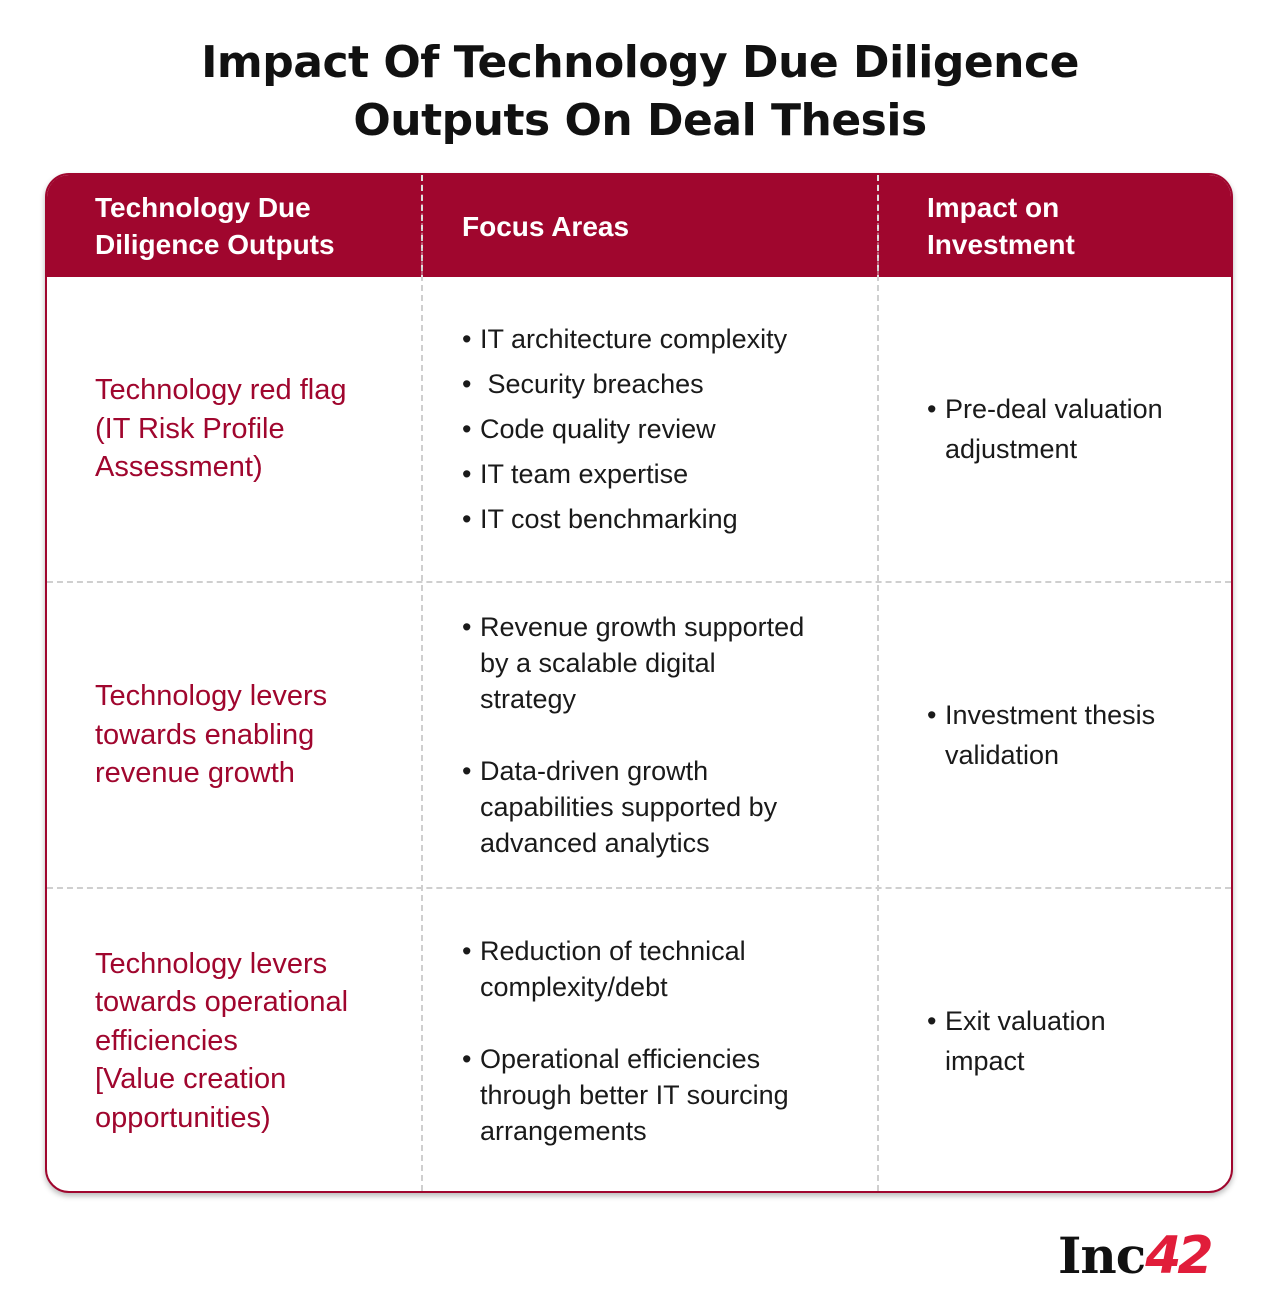 The image size is (1280, 1316). I want to click on page-title-line-2: Outputs On Deal Thesis, so click(640, 120).